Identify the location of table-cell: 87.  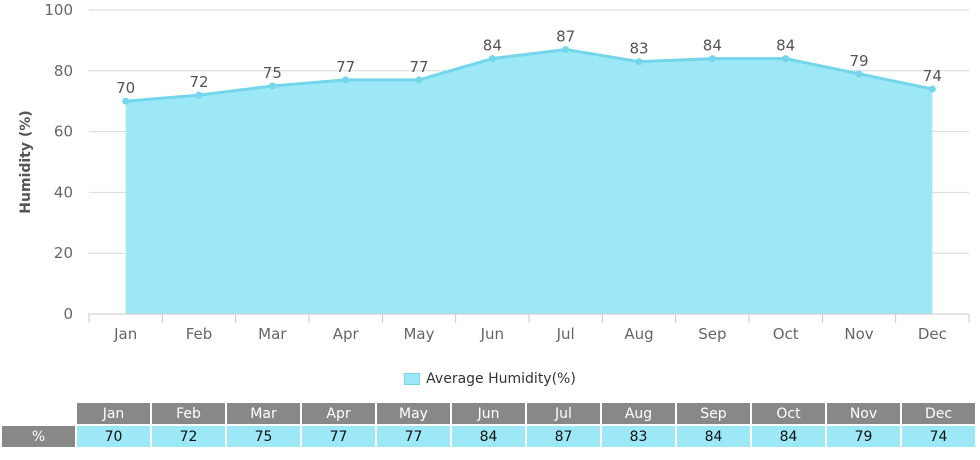
(563, 436).